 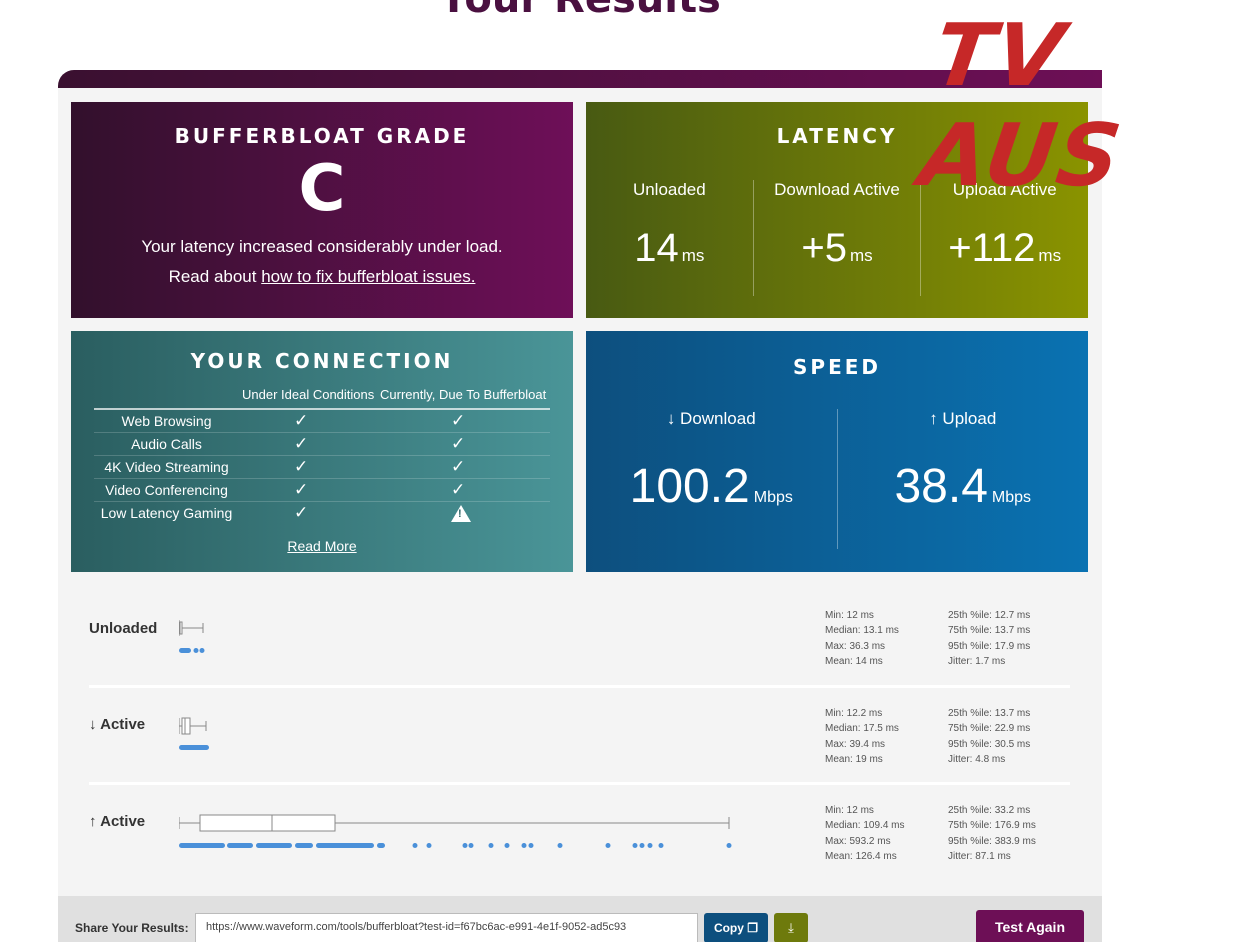 What do you see at coordinates (989, 810) in the screenshot?
I see `stat-p25: 25th %ile: 33.2 ms` at bounding box center [989, 810].